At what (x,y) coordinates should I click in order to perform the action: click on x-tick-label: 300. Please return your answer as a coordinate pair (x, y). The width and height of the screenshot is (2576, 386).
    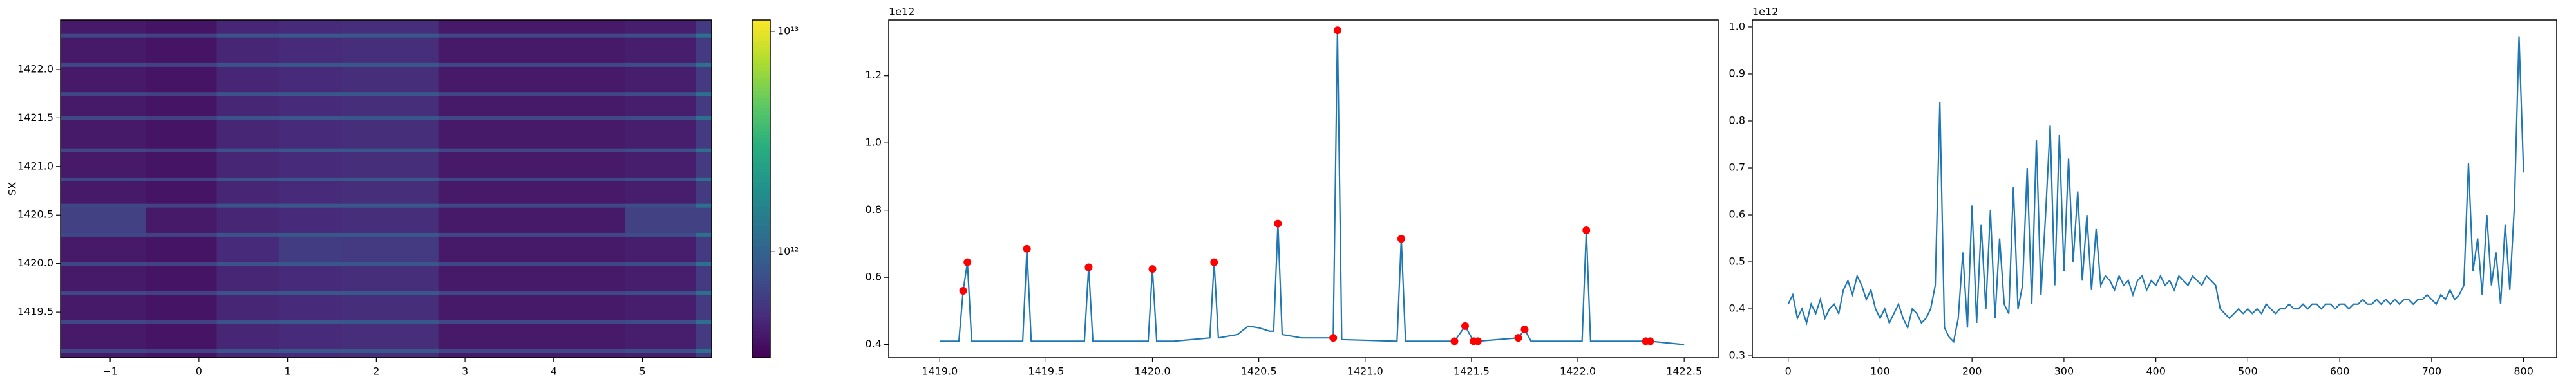
    Looking at the image, I should click on (2064, 371).